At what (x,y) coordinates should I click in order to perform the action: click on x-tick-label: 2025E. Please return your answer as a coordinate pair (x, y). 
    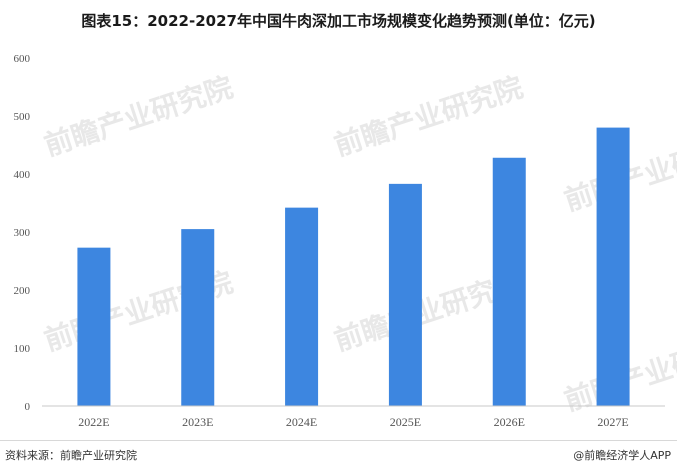
    Looking at the image, I should click on (405, 422).